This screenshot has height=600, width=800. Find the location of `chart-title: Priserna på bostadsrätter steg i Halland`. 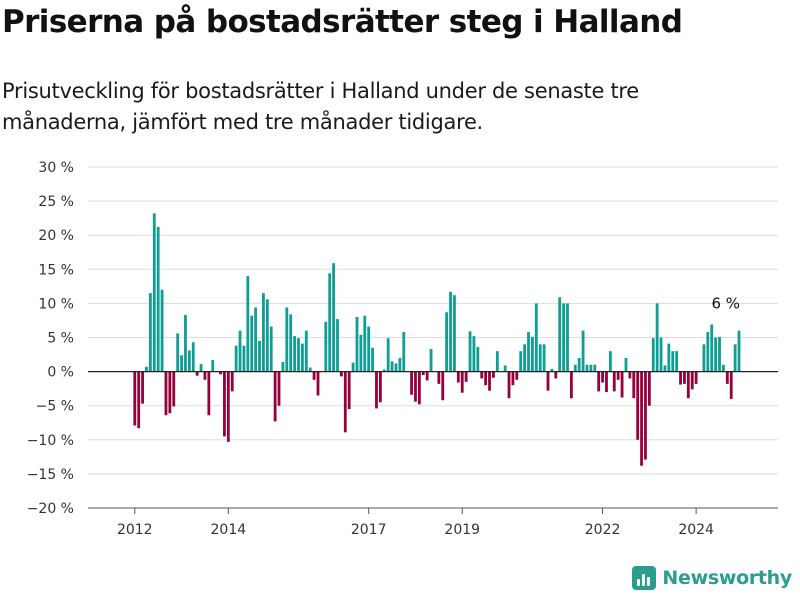

chart-title: Priserna på bostadsrätter steg i Halland is located at coordinates (342, 22).